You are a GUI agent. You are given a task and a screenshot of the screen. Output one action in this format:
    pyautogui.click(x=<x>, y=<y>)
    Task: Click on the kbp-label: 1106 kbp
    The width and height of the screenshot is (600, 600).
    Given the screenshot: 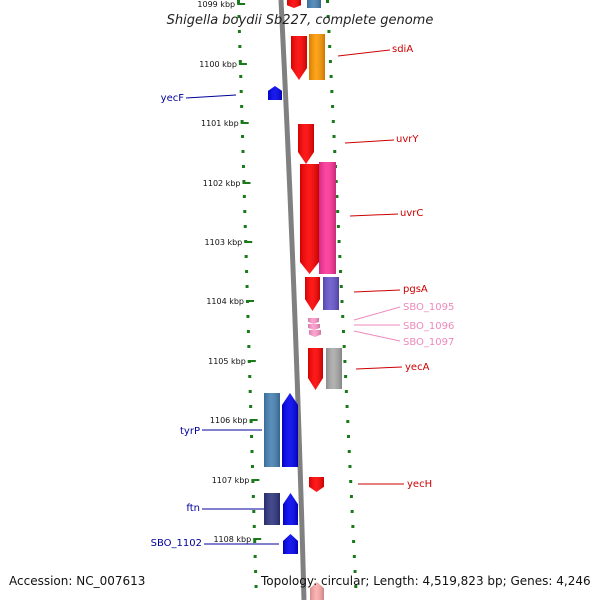 What is the action you would take?
    pyautogui.click(x=229, y=420)
    